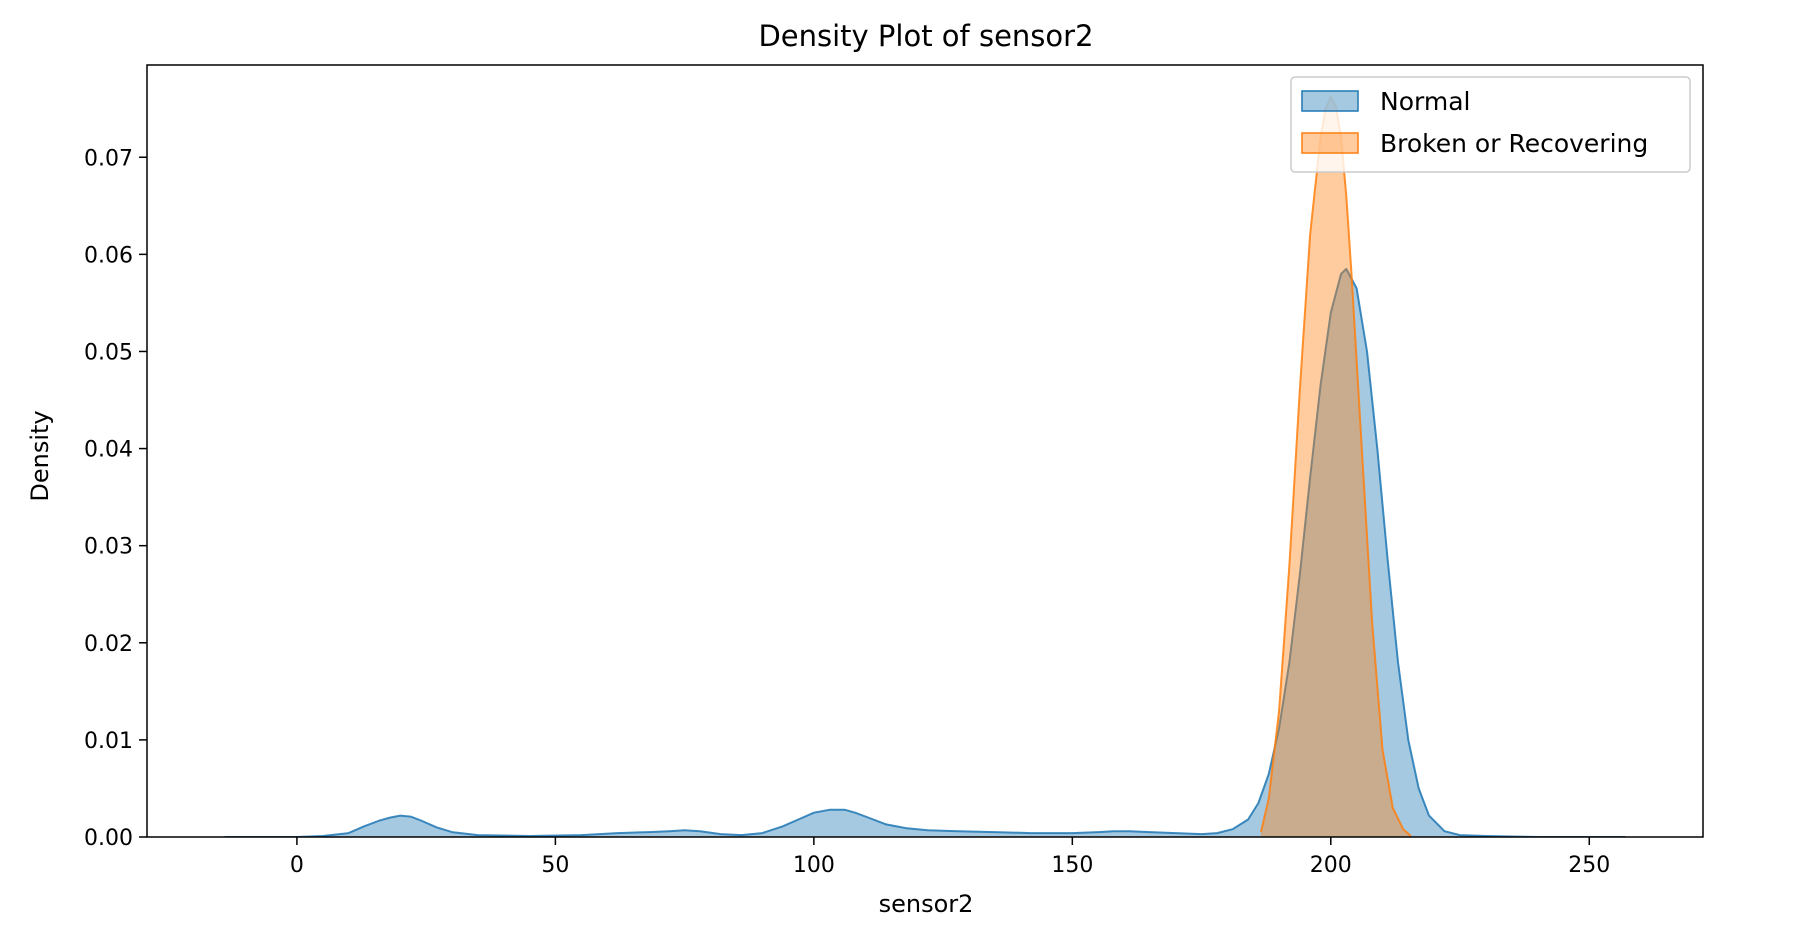  Describe the element at coordinates (1514, 143) in the screenshot. I see `legend-label: Broken or Recovering` at that location.